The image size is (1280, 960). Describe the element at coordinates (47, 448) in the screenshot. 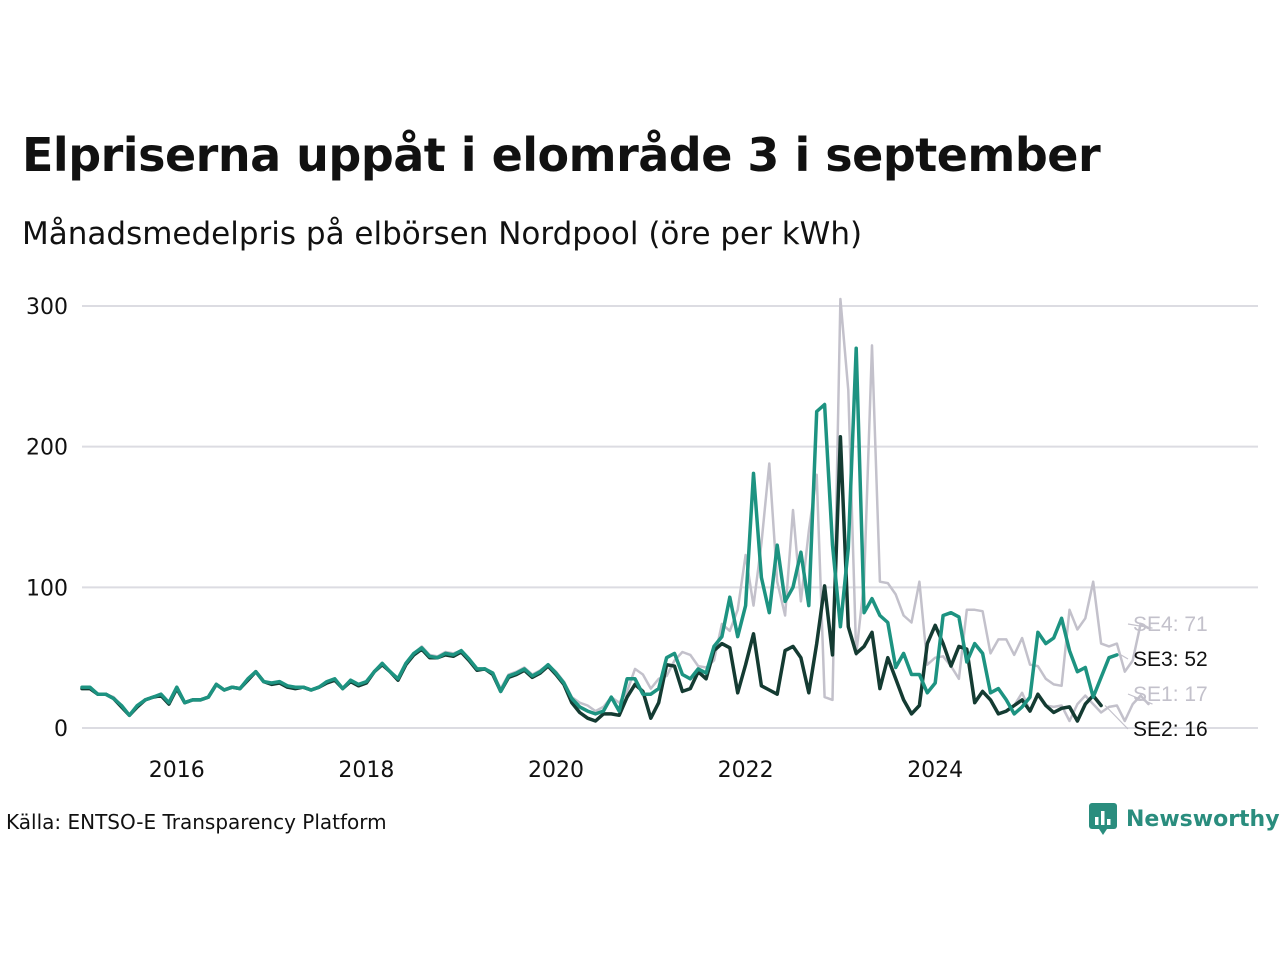

I see `y-tick-label: 200` at that location.